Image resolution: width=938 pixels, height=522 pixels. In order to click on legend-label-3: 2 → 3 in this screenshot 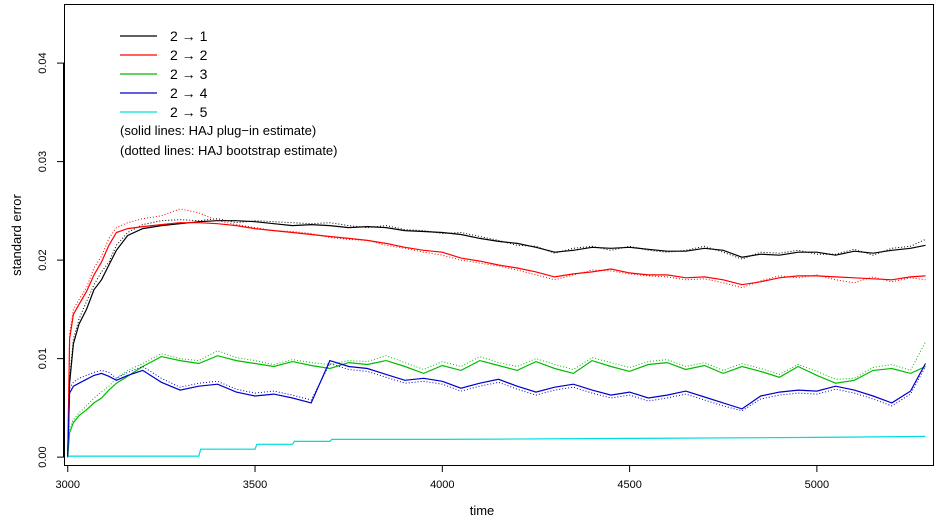, I will do `click(189, 74)`.